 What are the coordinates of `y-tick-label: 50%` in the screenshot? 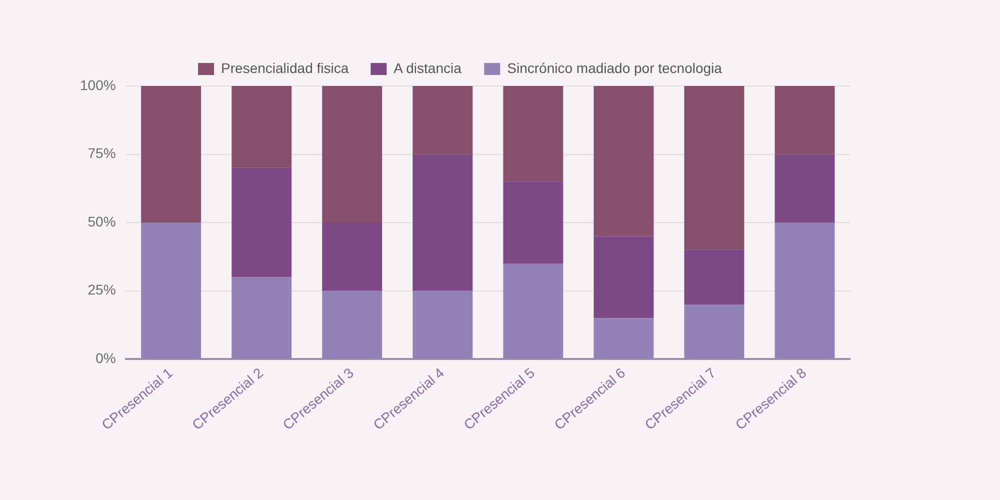 It's located at (102, 221).